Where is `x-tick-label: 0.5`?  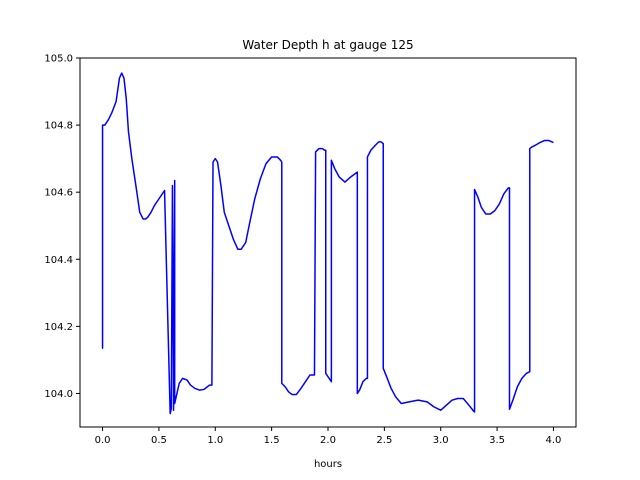
x-tick-label: 0.5 is located at coordinates (159, 440).